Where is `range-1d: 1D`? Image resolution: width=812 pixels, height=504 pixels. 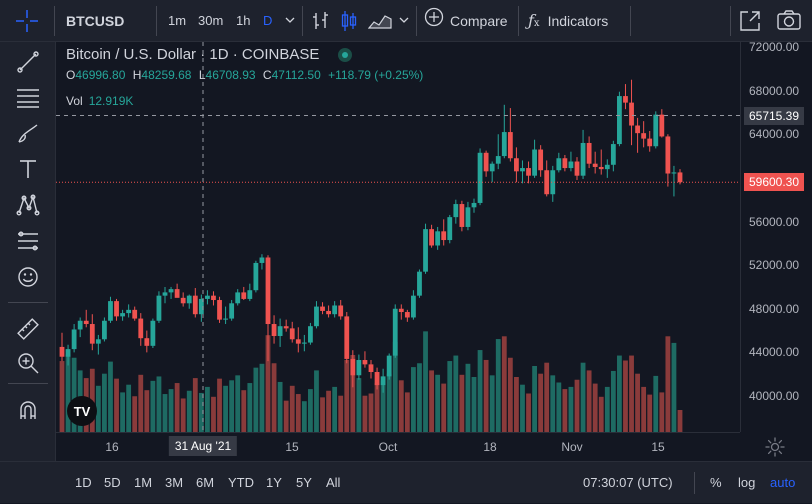 range-1d: 1D is located at coordinates (83, 482).